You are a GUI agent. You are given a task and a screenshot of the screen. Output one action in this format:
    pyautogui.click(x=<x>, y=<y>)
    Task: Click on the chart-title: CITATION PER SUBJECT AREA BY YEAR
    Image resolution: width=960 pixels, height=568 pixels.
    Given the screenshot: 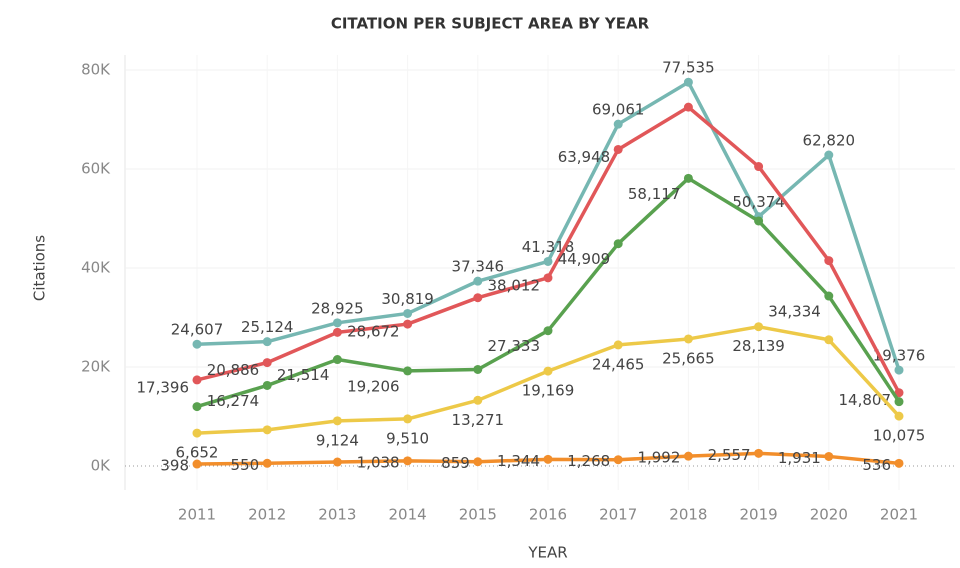 What is the action you would take?
    pyautogui.click(x=490, y=24)
    